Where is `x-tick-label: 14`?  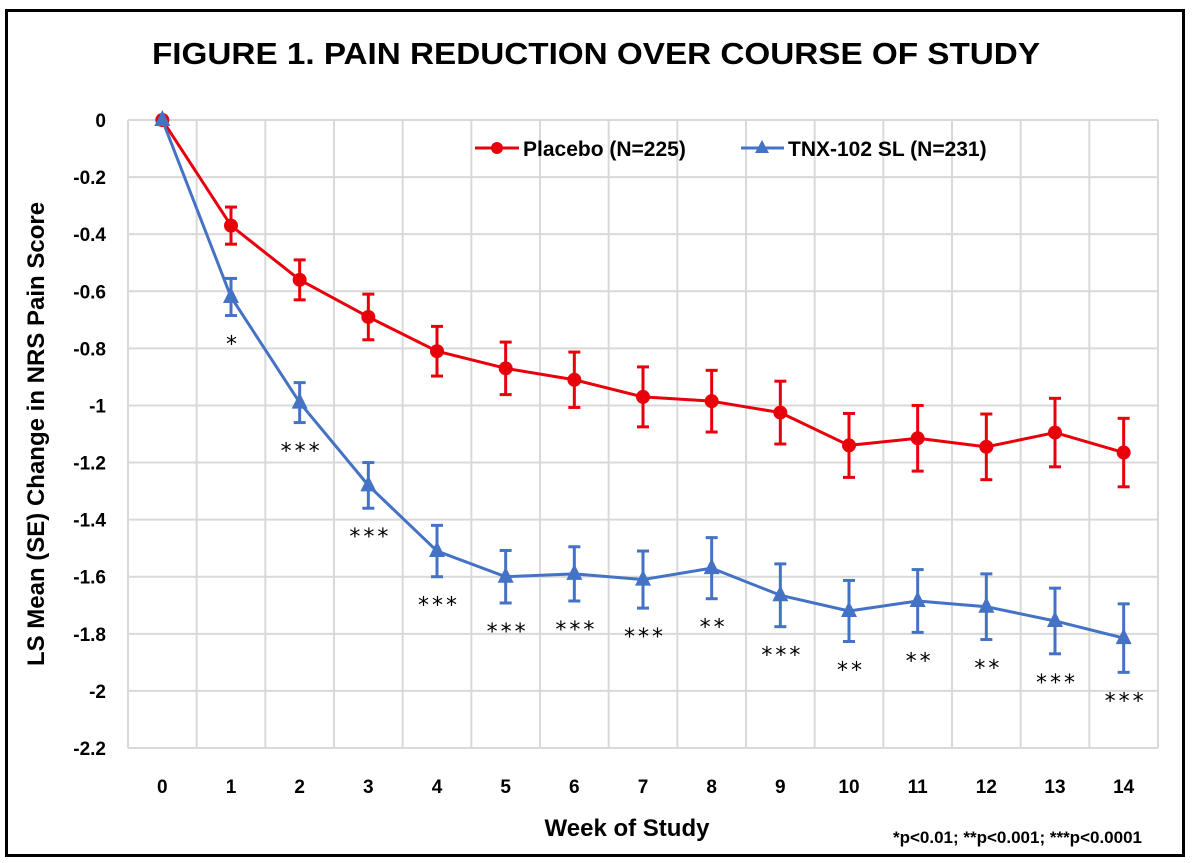 x-tick-label: 14 is located at coordinates (1124, 787).